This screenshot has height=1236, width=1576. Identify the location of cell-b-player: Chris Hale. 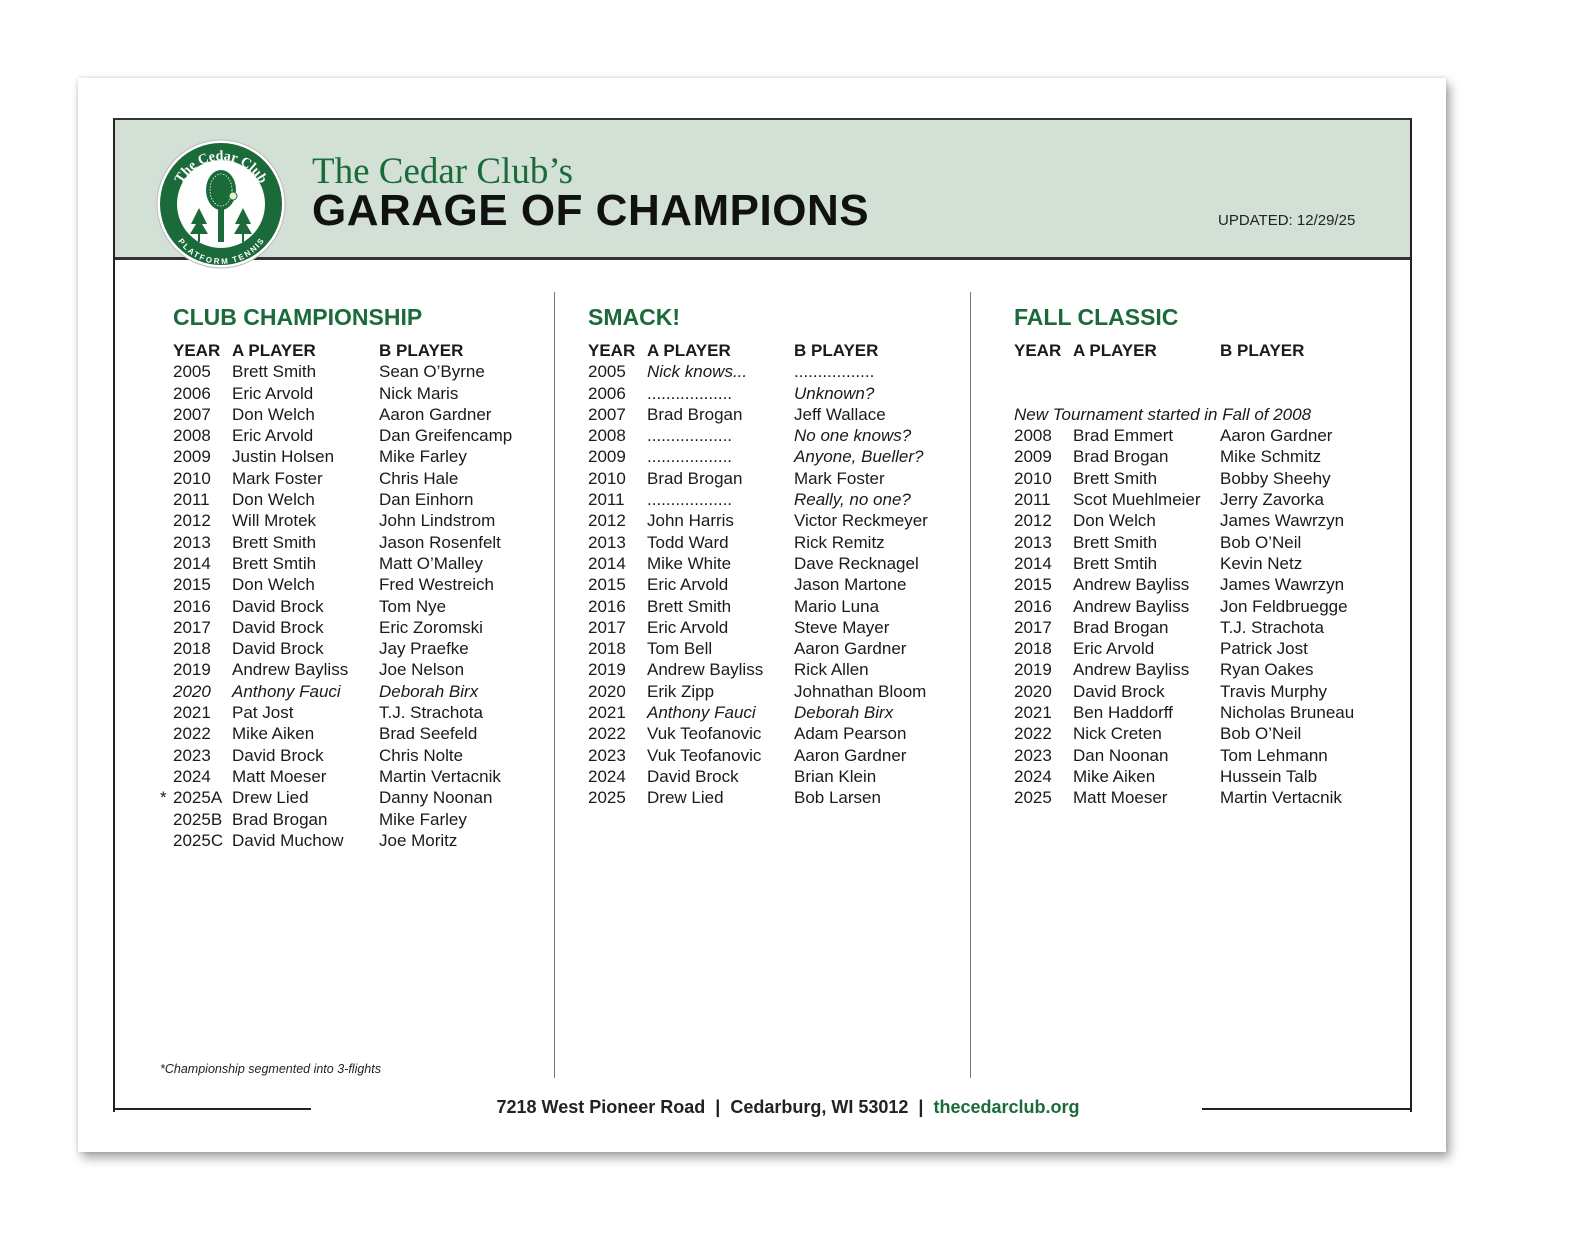
(419, 478).